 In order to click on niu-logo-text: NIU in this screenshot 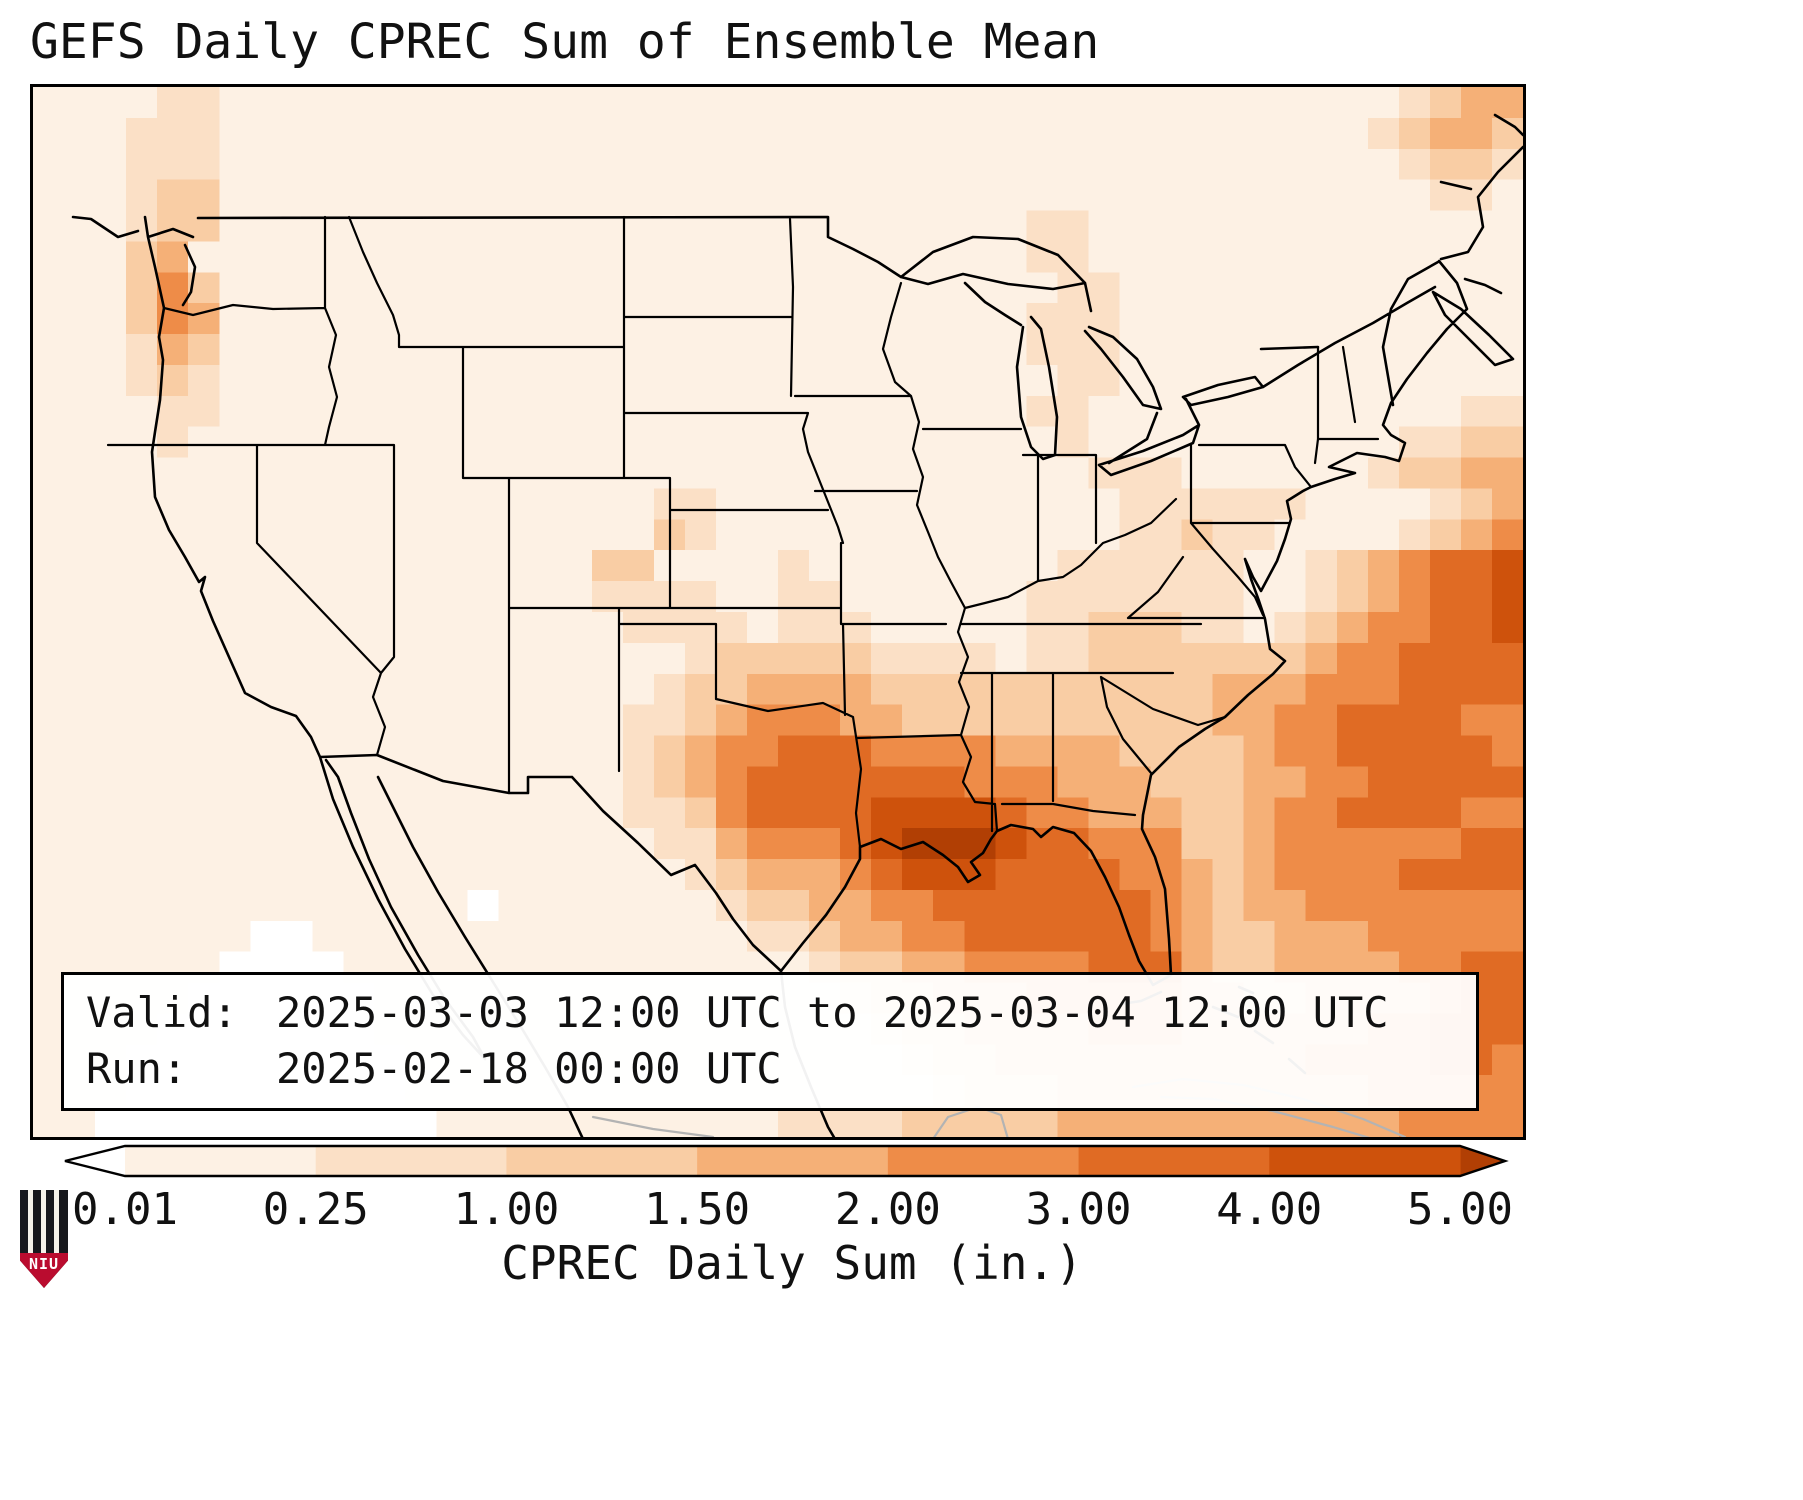, I will do `click(44, 1263)`.